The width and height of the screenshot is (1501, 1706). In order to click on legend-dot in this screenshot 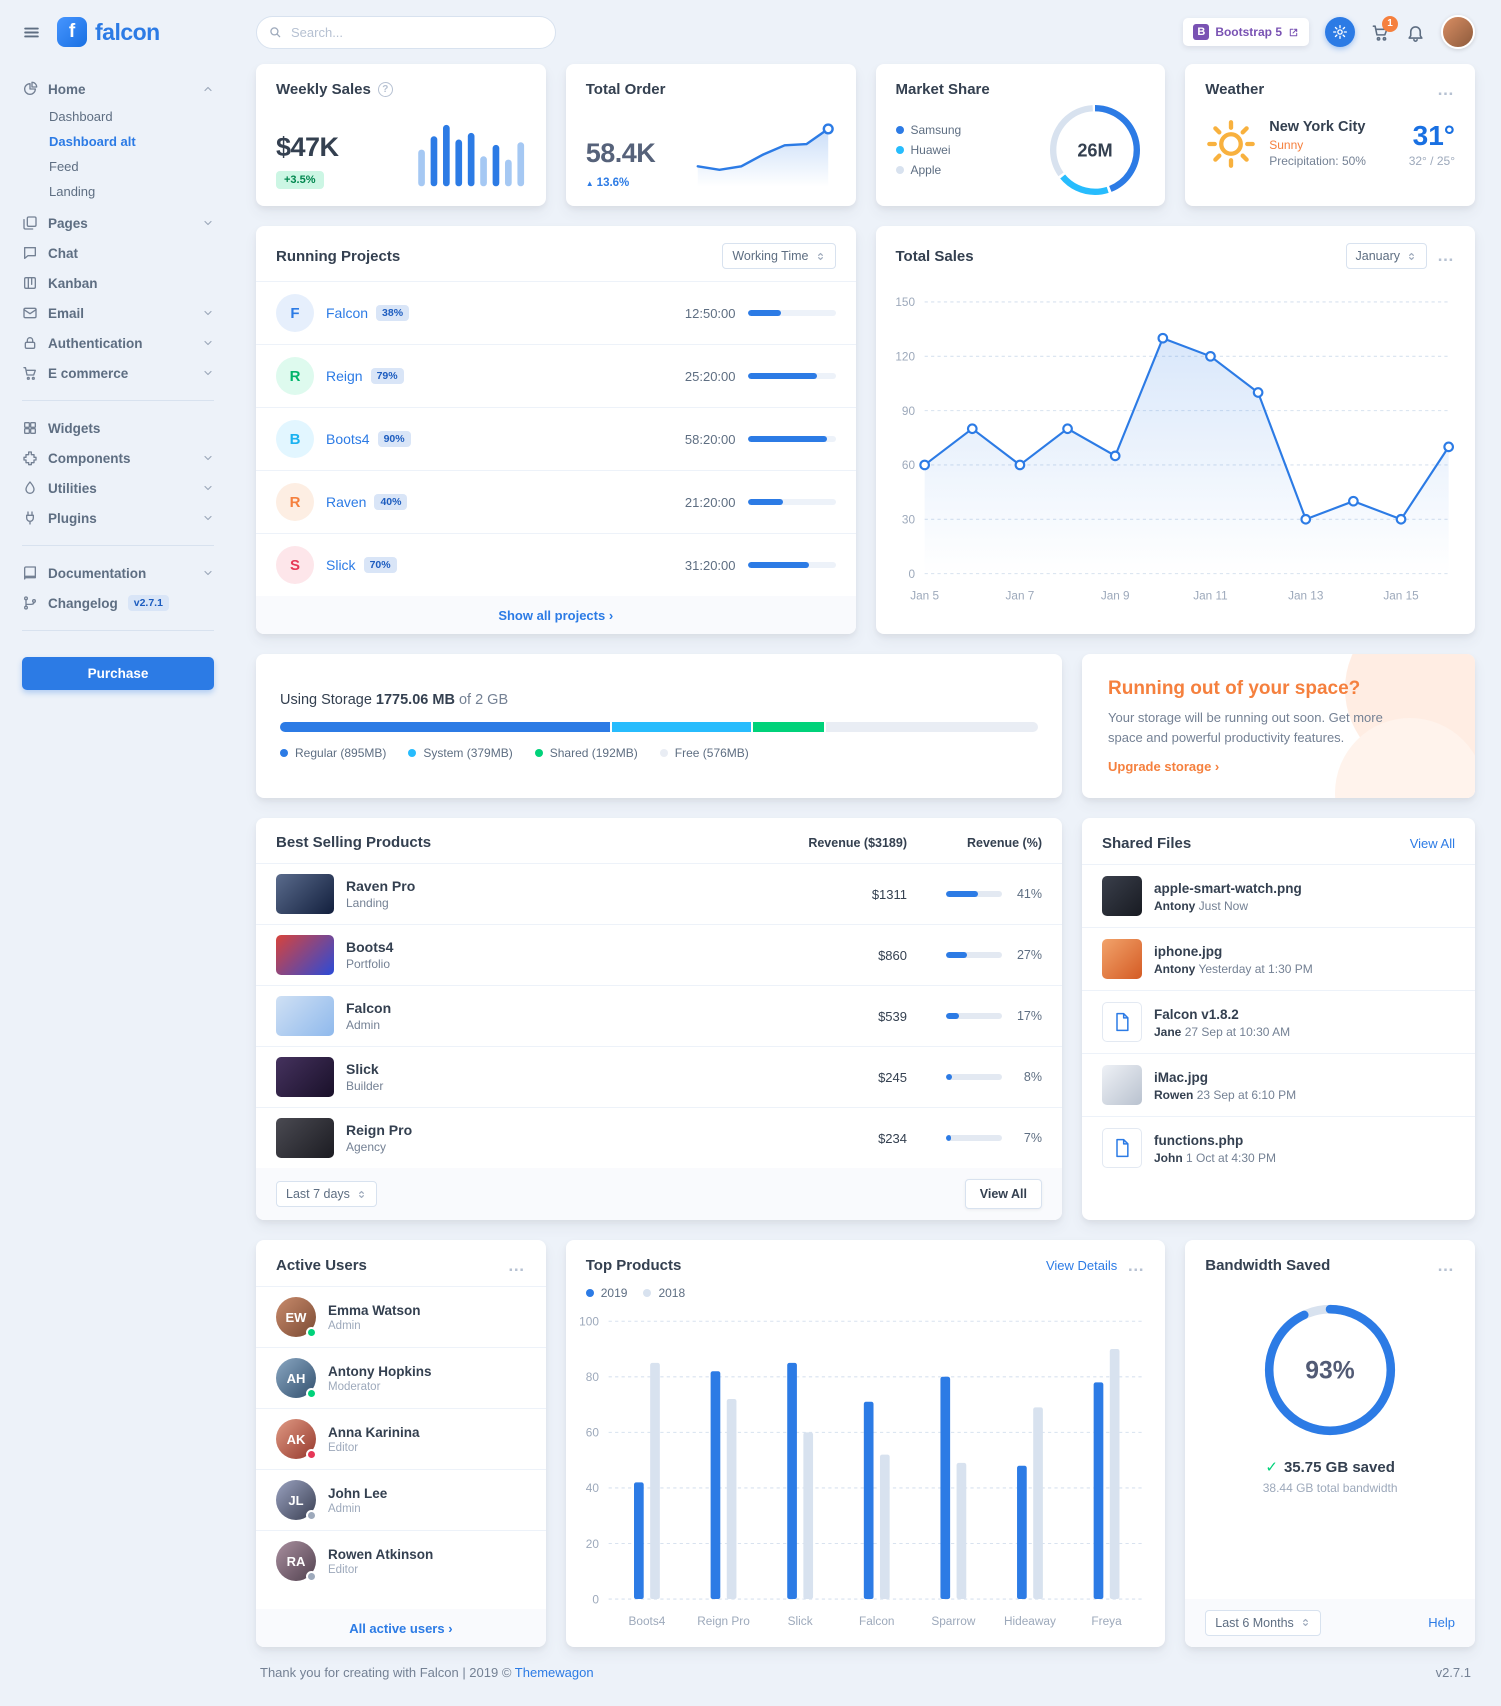, I will do `click(538, 753)`.